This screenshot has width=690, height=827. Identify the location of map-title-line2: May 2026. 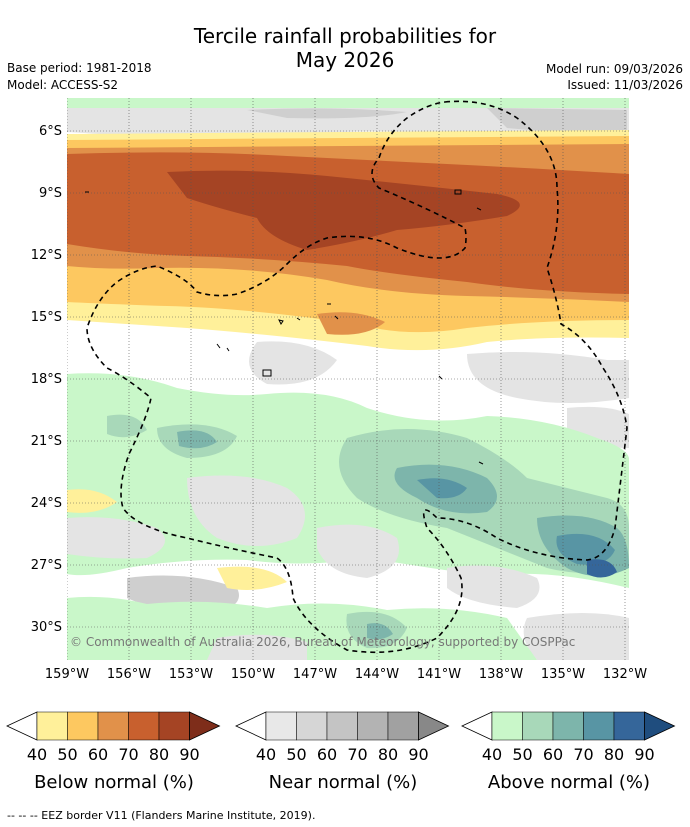
(345, 60).